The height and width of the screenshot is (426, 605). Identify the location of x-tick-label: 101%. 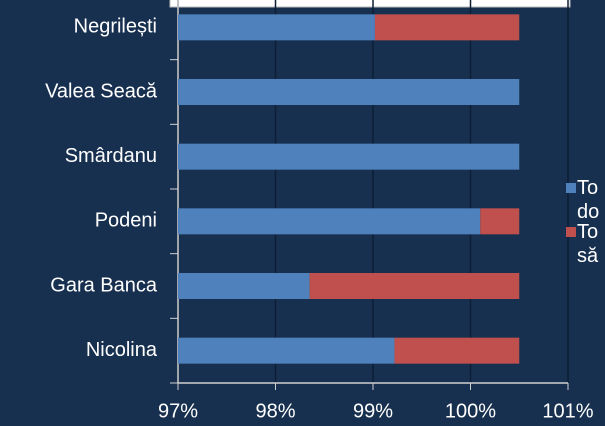
(567, 411).